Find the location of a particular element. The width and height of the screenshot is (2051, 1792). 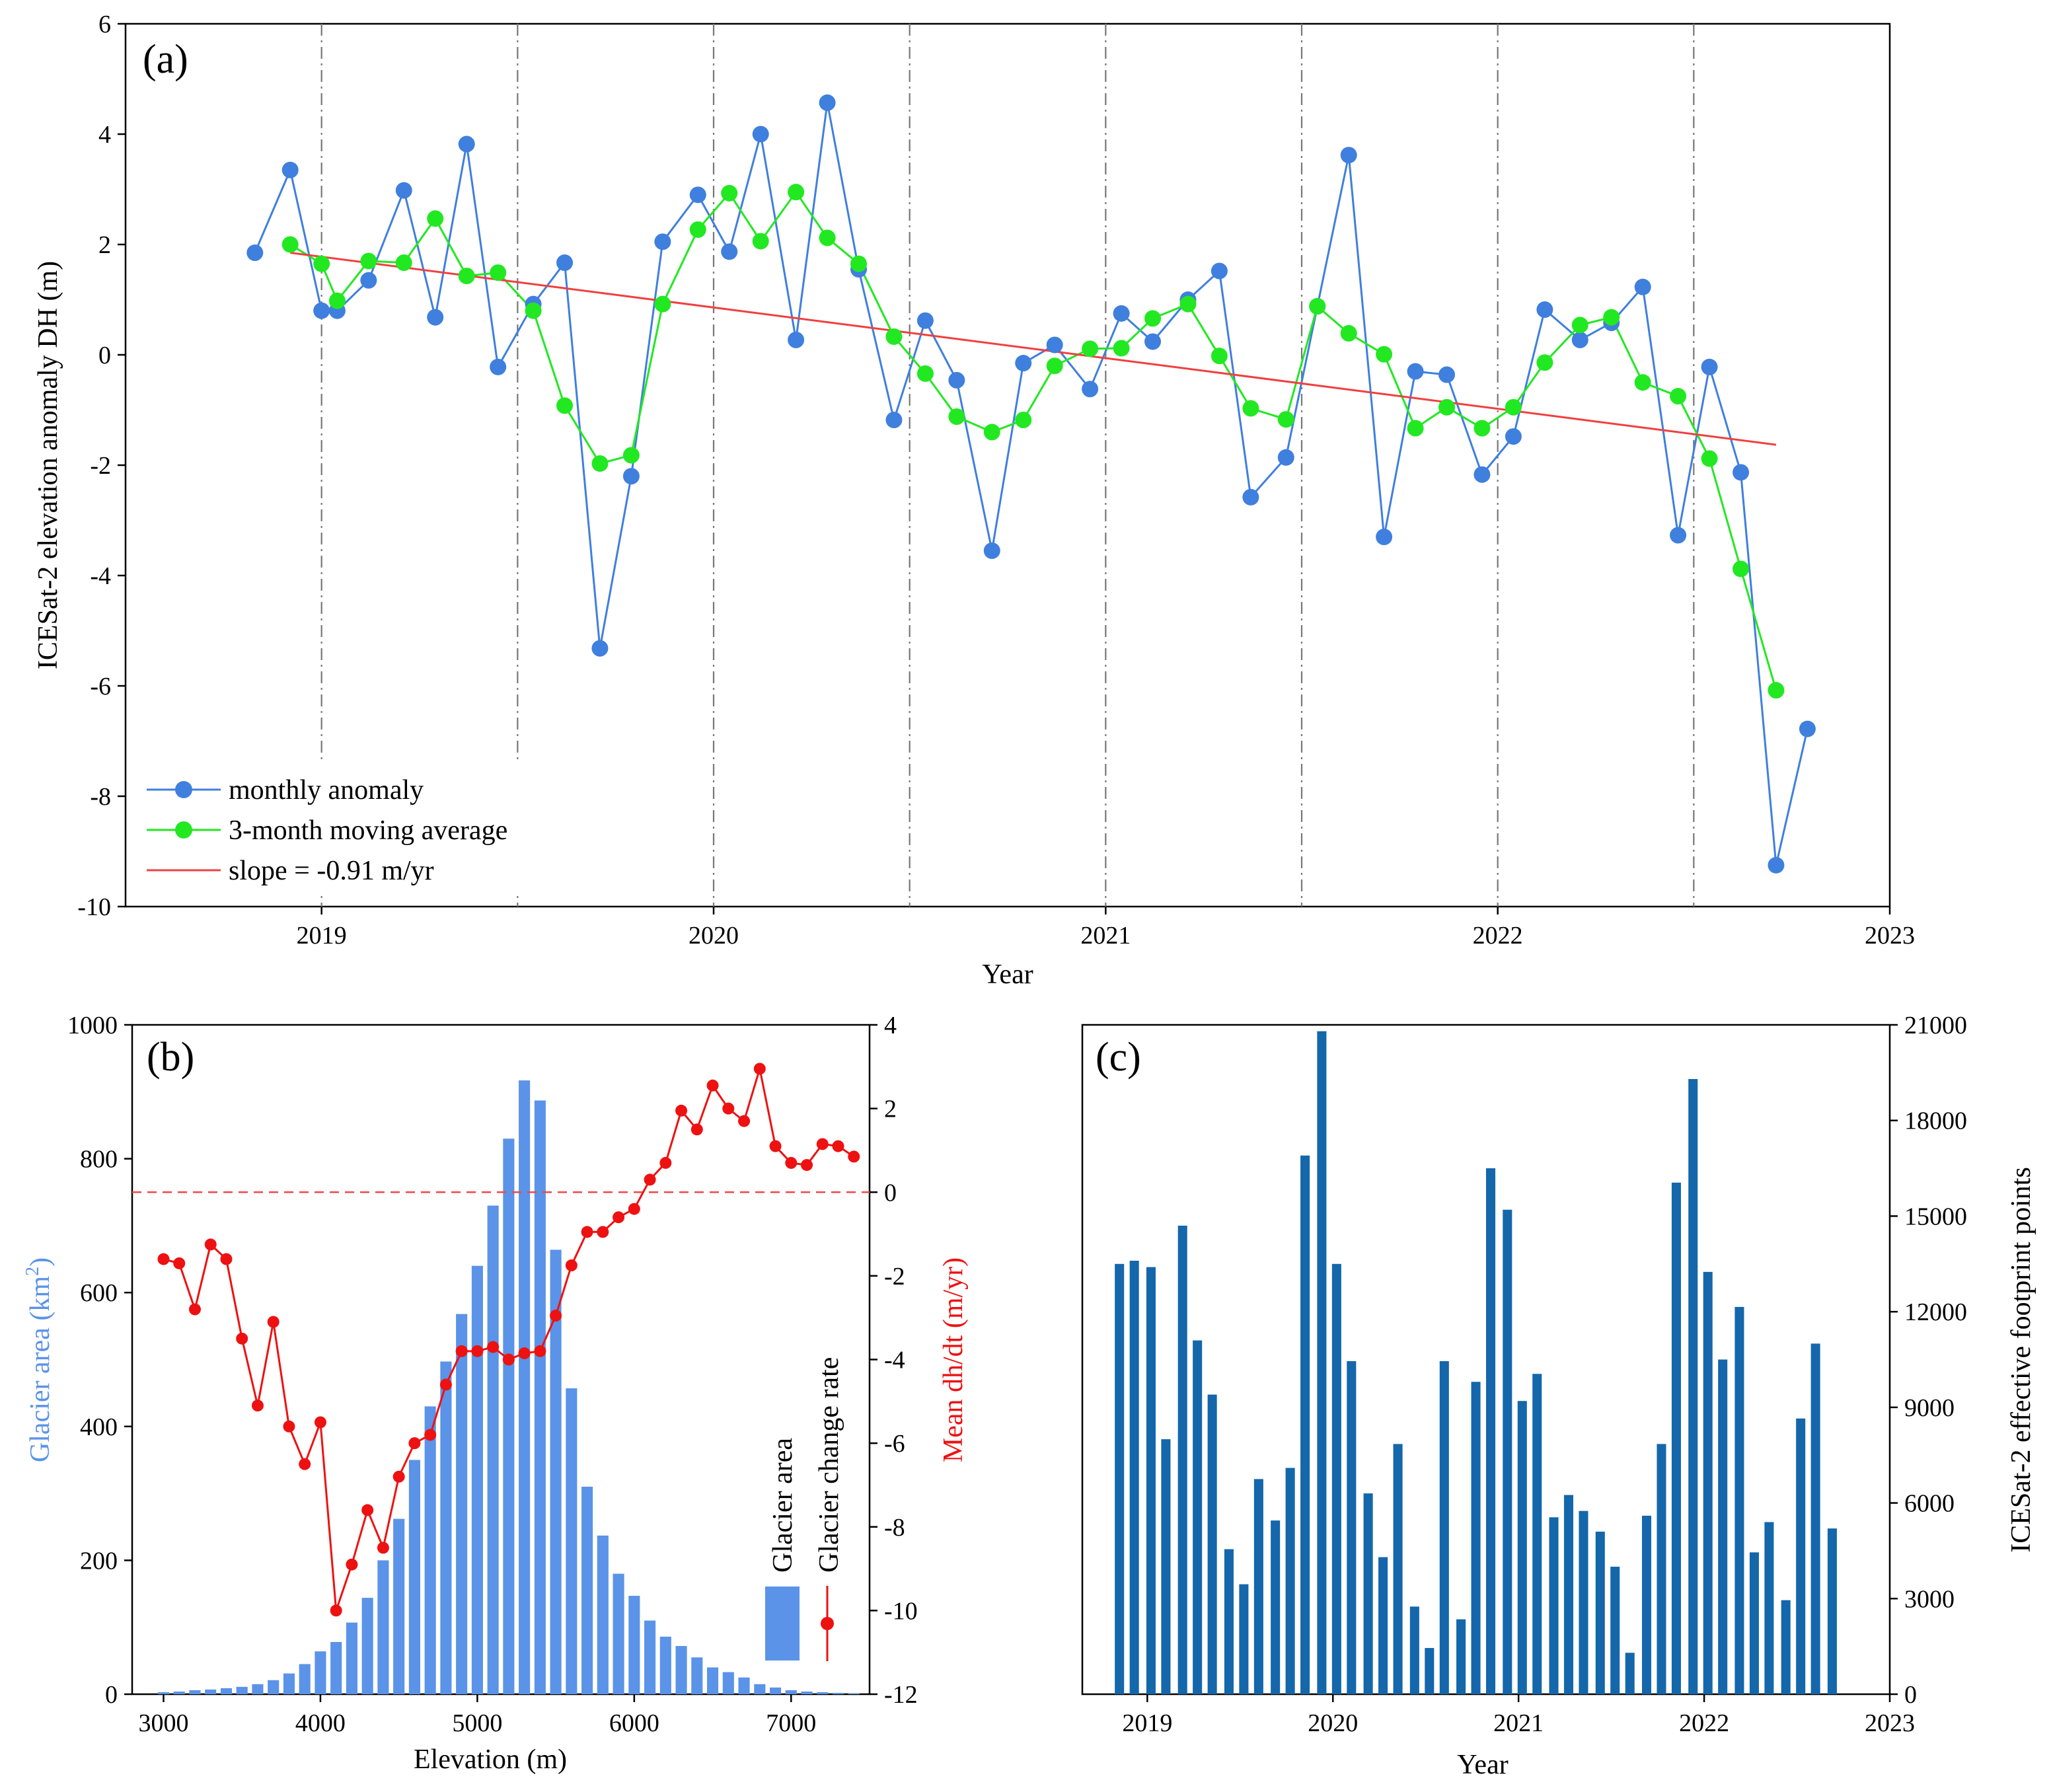

panel-b-xlabel: Elevation (m) is located at coordinates (490, 1759).